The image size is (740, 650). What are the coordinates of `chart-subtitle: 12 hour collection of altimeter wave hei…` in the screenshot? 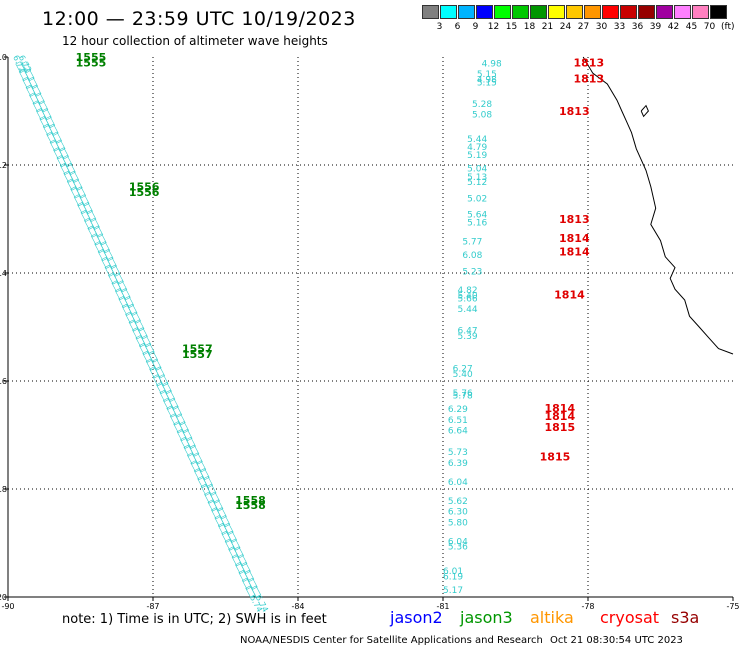 It's located at (195, 41).